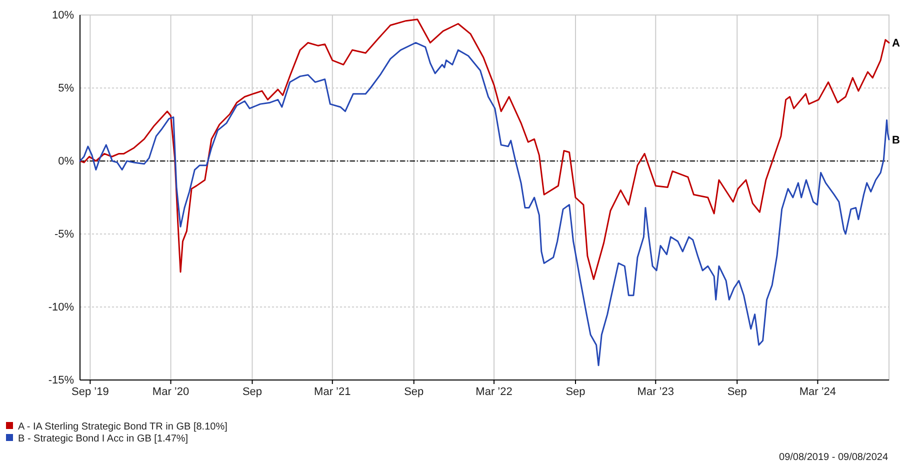 This screenshot has height=467, width=900. What do you see at coordinates (896, 140) in the screenshot?
I see `annotation: B` at bounding box center [896, 140].